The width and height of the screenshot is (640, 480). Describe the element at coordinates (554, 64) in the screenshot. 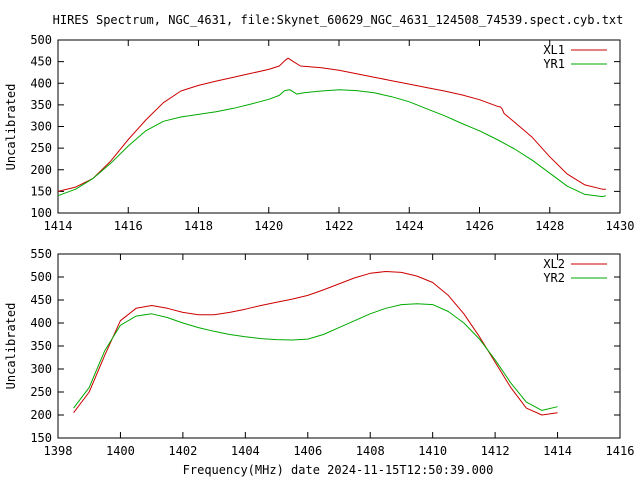

I see `legend-label-yr1: YR1` at that location.